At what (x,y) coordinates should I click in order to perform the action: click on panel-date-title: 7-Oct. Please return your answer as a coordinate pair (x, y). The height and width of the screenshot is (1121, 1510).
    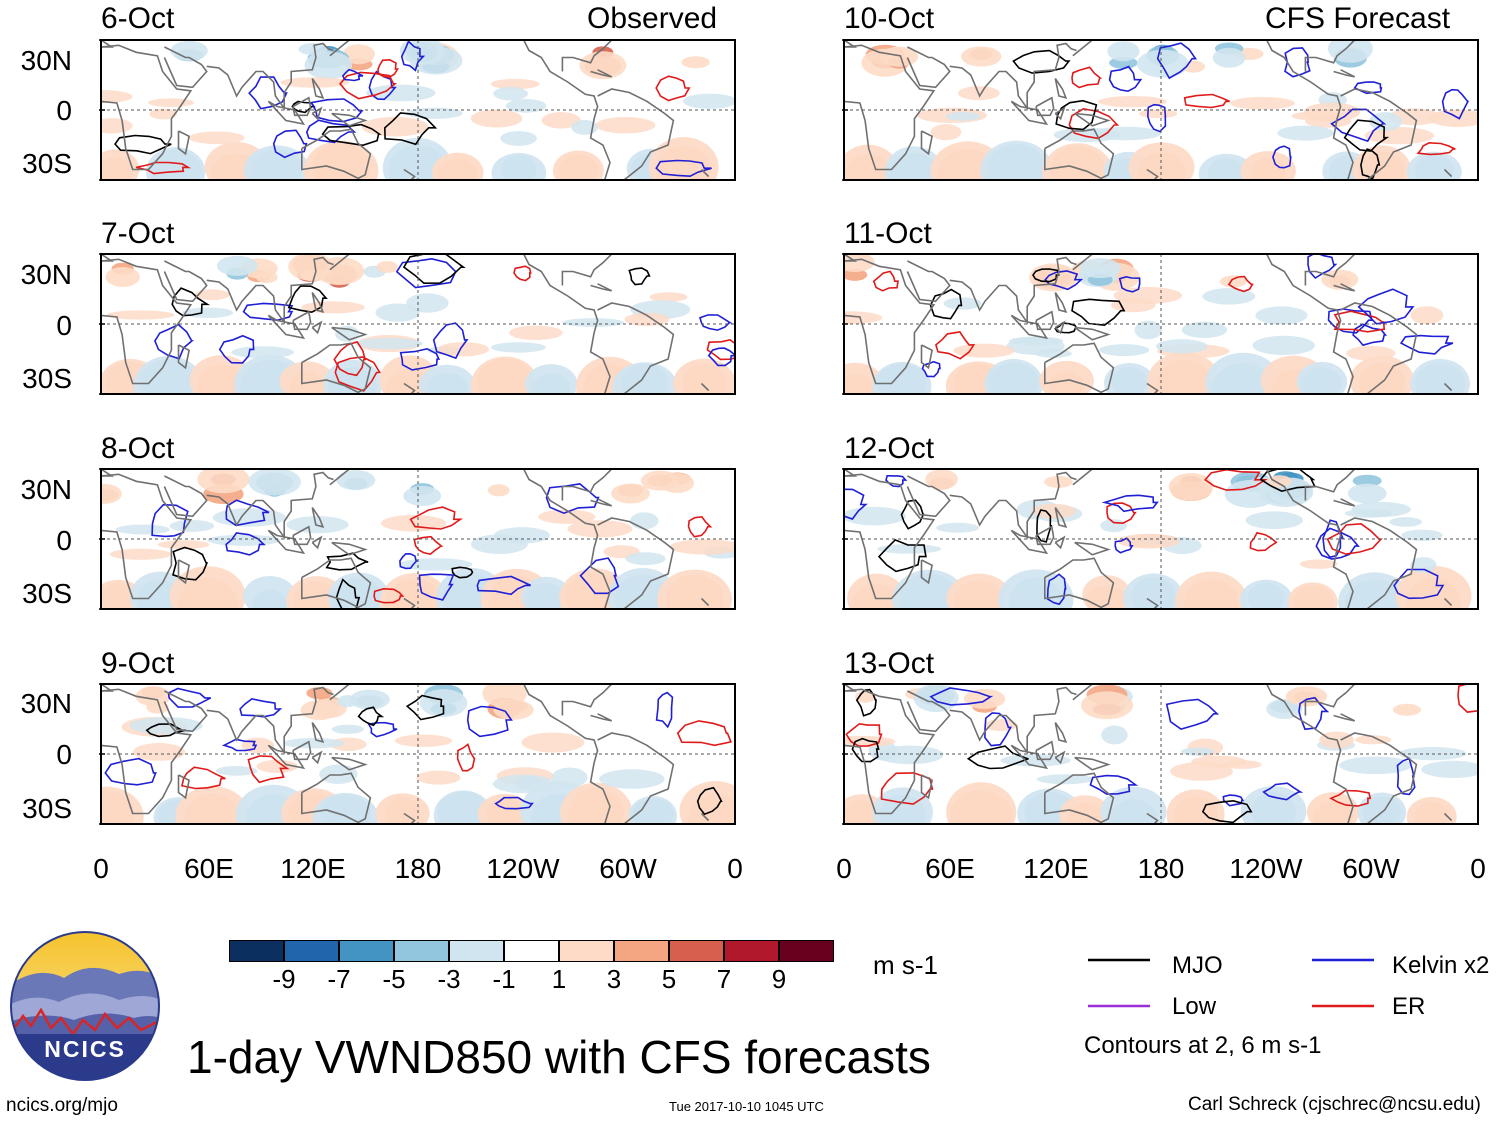
    Looking at the image, I should click on (138, 233).